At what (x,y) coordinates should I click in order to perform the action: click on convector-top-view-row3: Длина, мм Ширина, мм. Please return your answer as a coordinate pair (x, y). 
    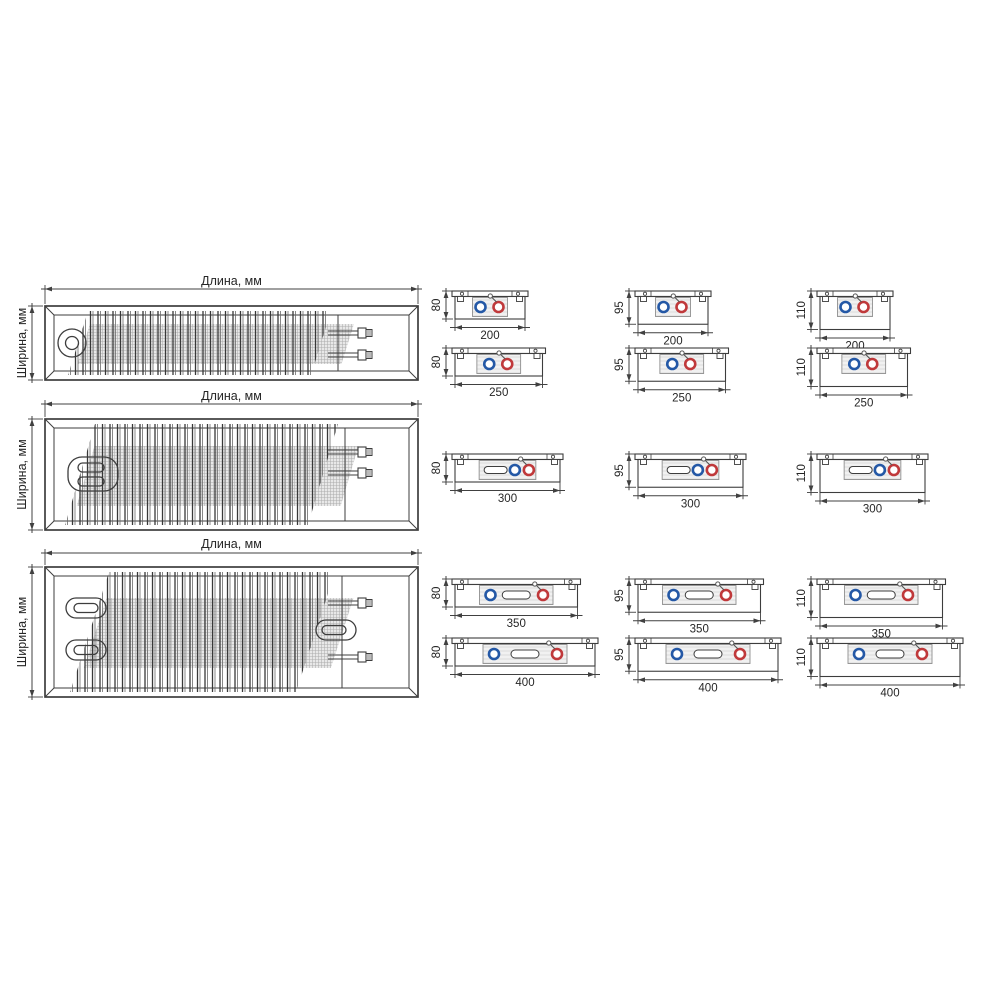
    Looking at the image, I should click on (218, 618).